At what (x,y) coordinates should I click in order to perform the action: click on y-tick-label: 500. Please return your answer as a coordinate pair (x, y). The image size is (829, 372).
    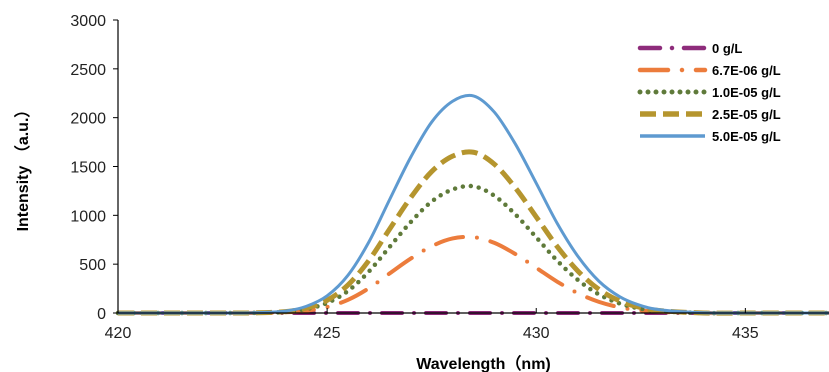
    Looking at the image, I should click on (92, 265).